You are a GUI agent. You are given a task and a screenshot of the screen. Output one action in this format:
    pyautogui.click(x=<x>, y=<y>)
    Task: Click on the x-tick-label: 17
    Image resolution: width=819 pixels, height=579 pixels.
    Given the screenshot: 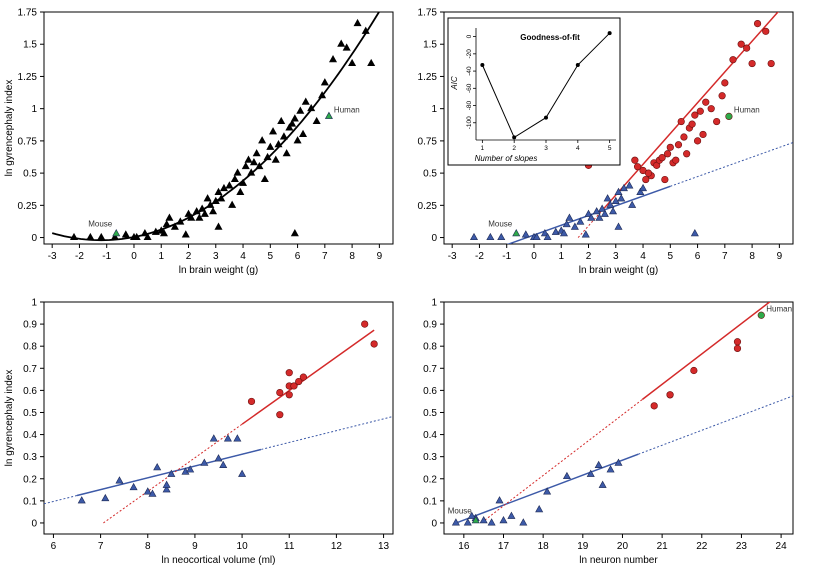 What is the action you would take?
    pyautogui.click(x=504, y=546)
    